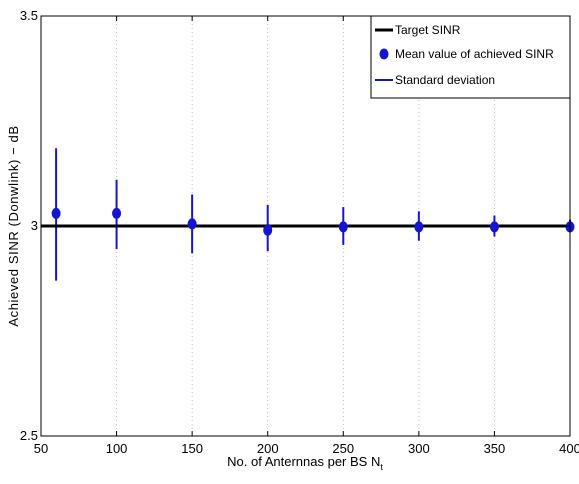  I want to click on x-tick-label: 150, so click(192, 448).